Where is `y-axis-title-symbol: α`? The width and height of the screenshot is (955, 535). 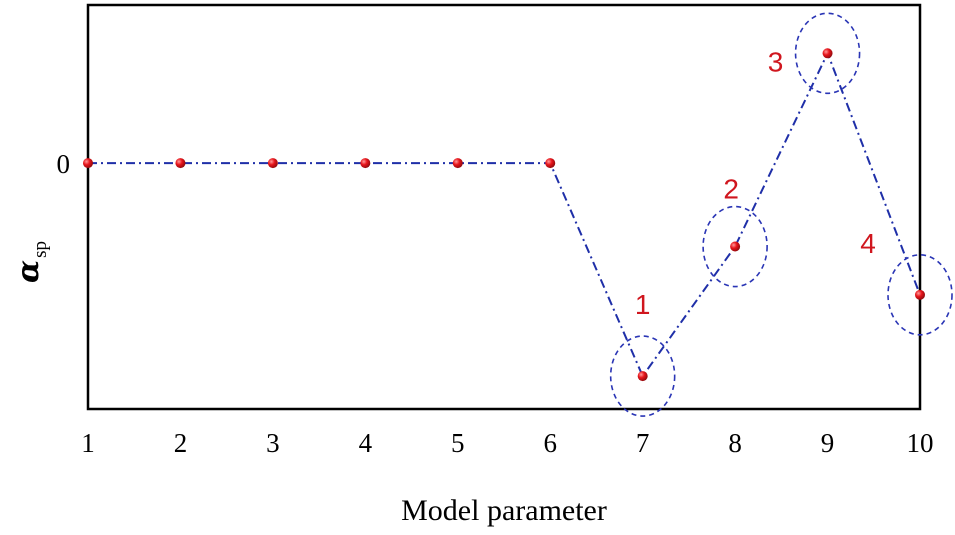 y-axis-title-symbol: α is located at coordinates (28, 271).